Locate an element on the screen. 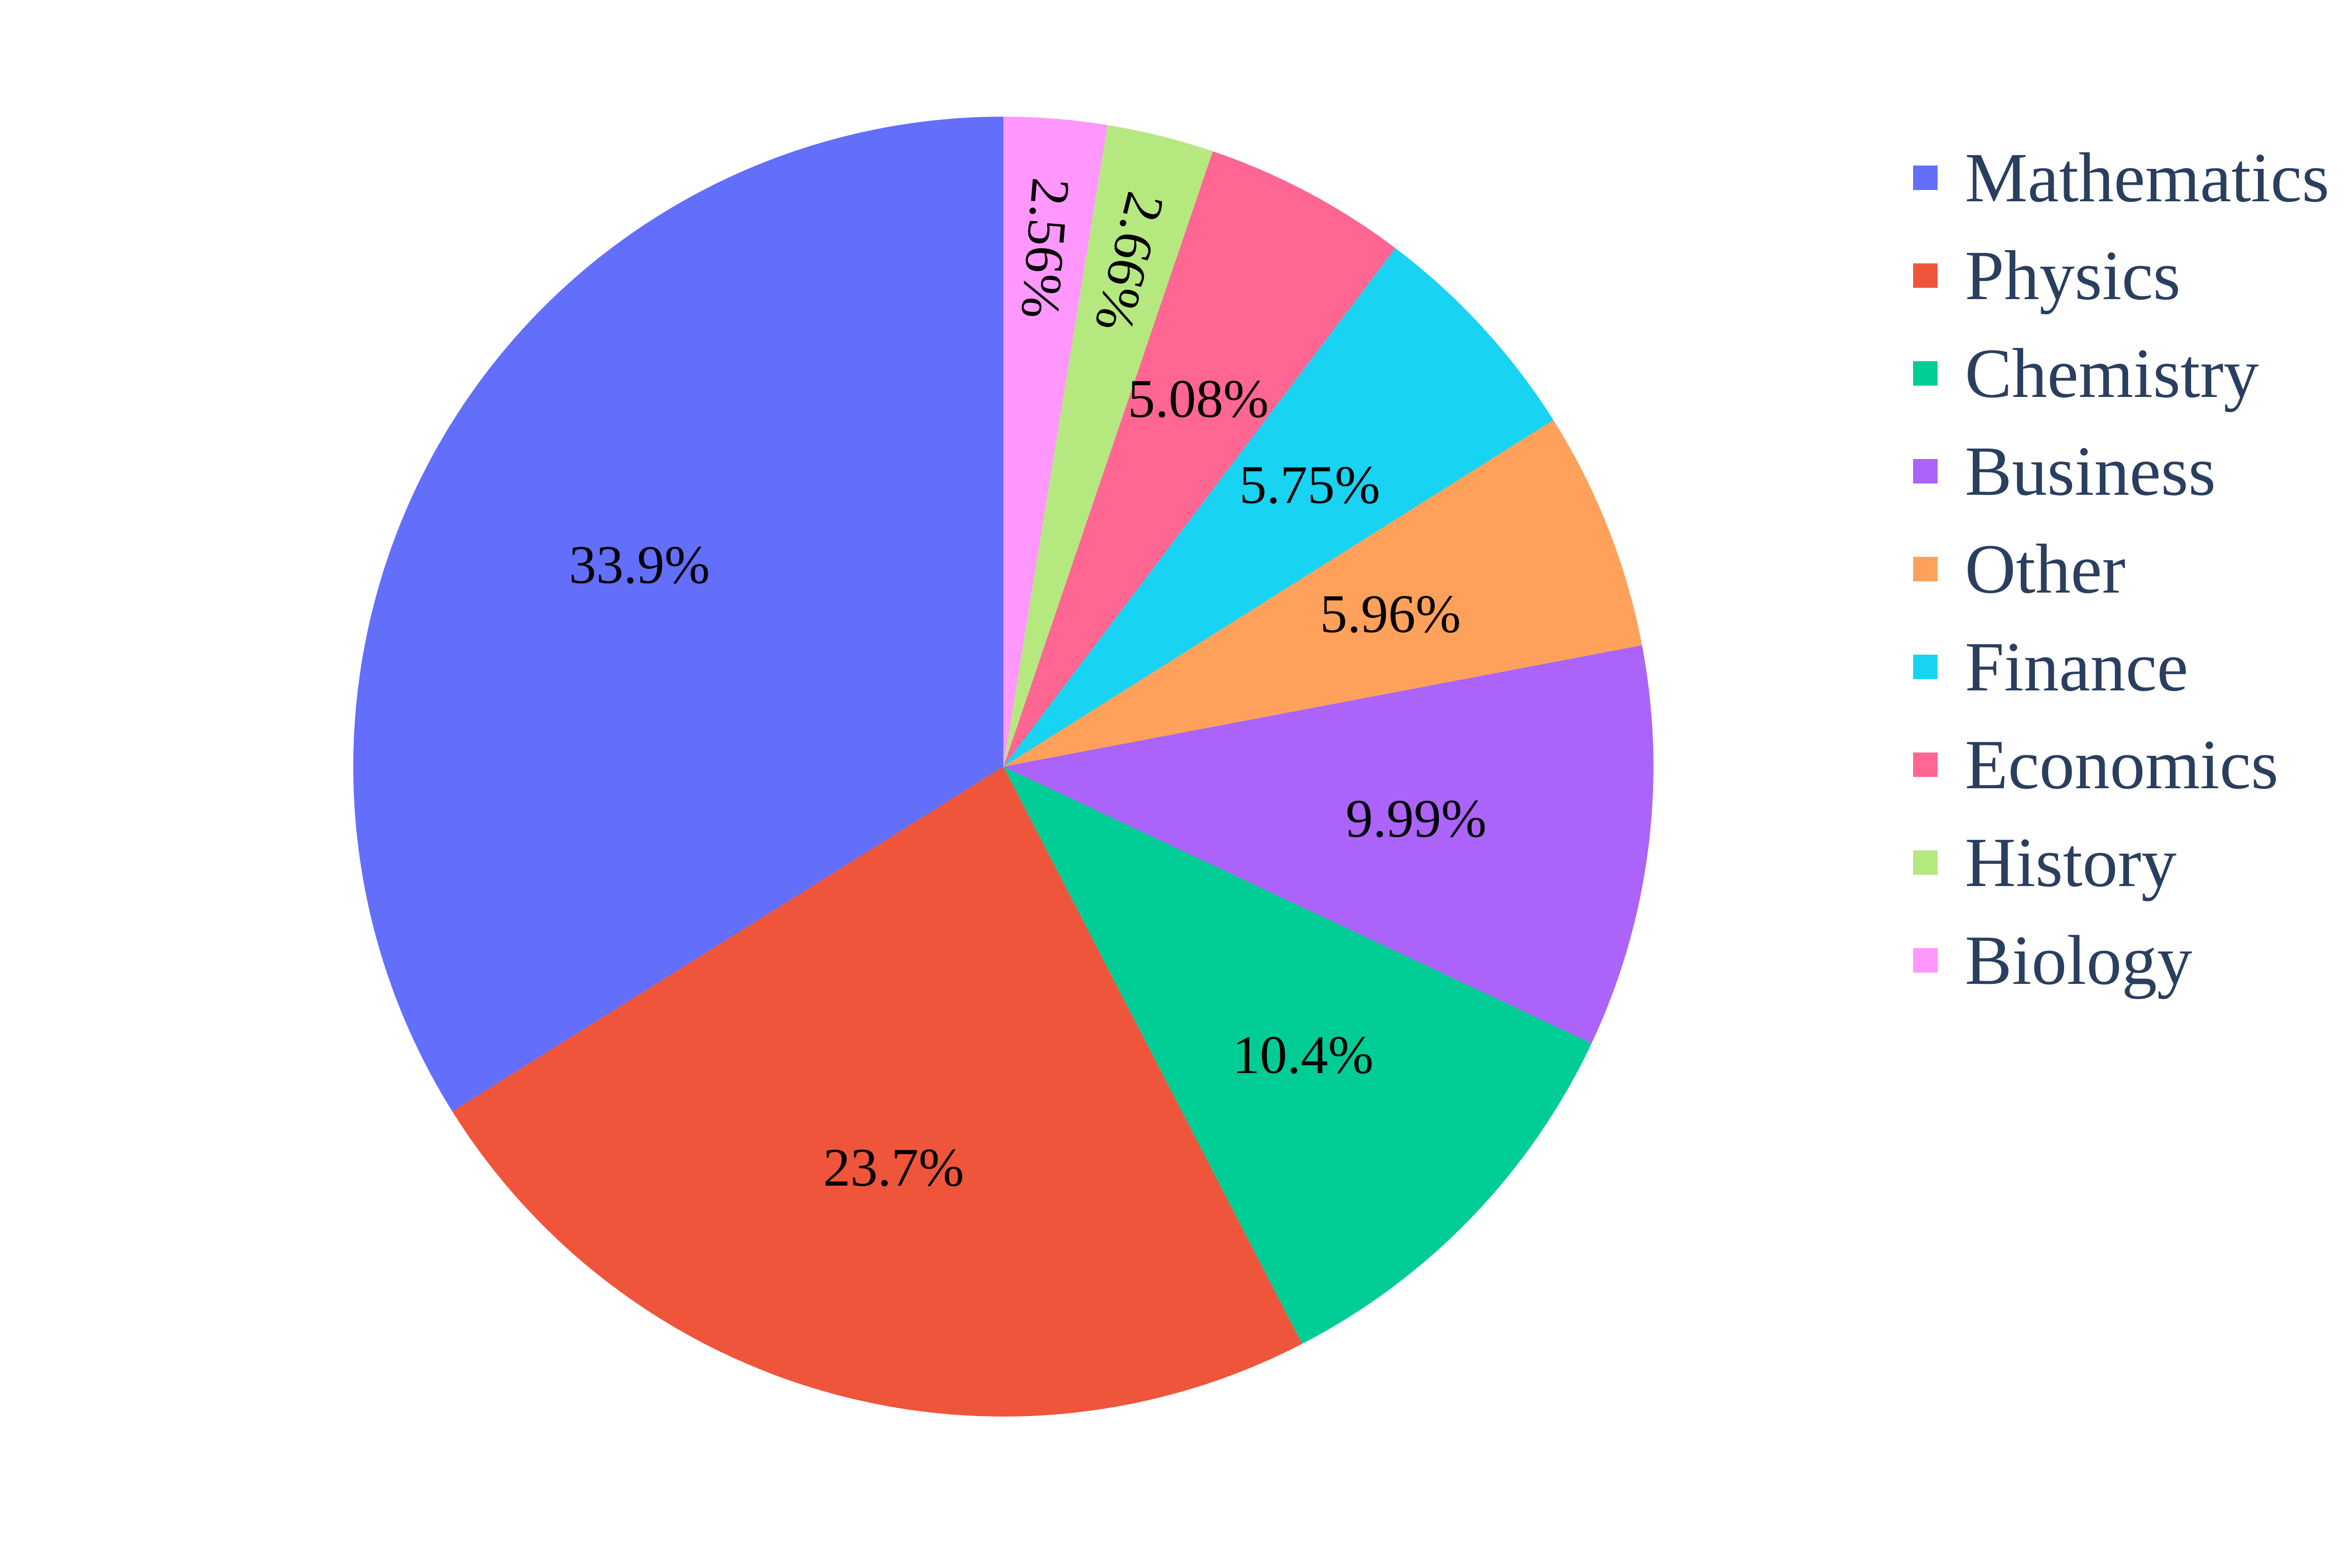  pie-slice-finance is located at coordinates (1278, 508).